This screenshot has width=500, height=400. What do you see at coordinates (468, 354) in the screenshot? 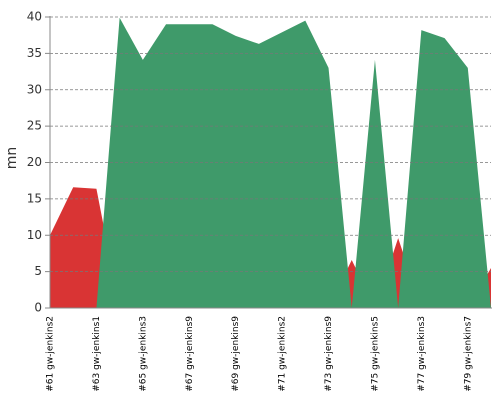
I see `x-tick-label: #79 gw-jenkins7` at bounding box center [468, 354].